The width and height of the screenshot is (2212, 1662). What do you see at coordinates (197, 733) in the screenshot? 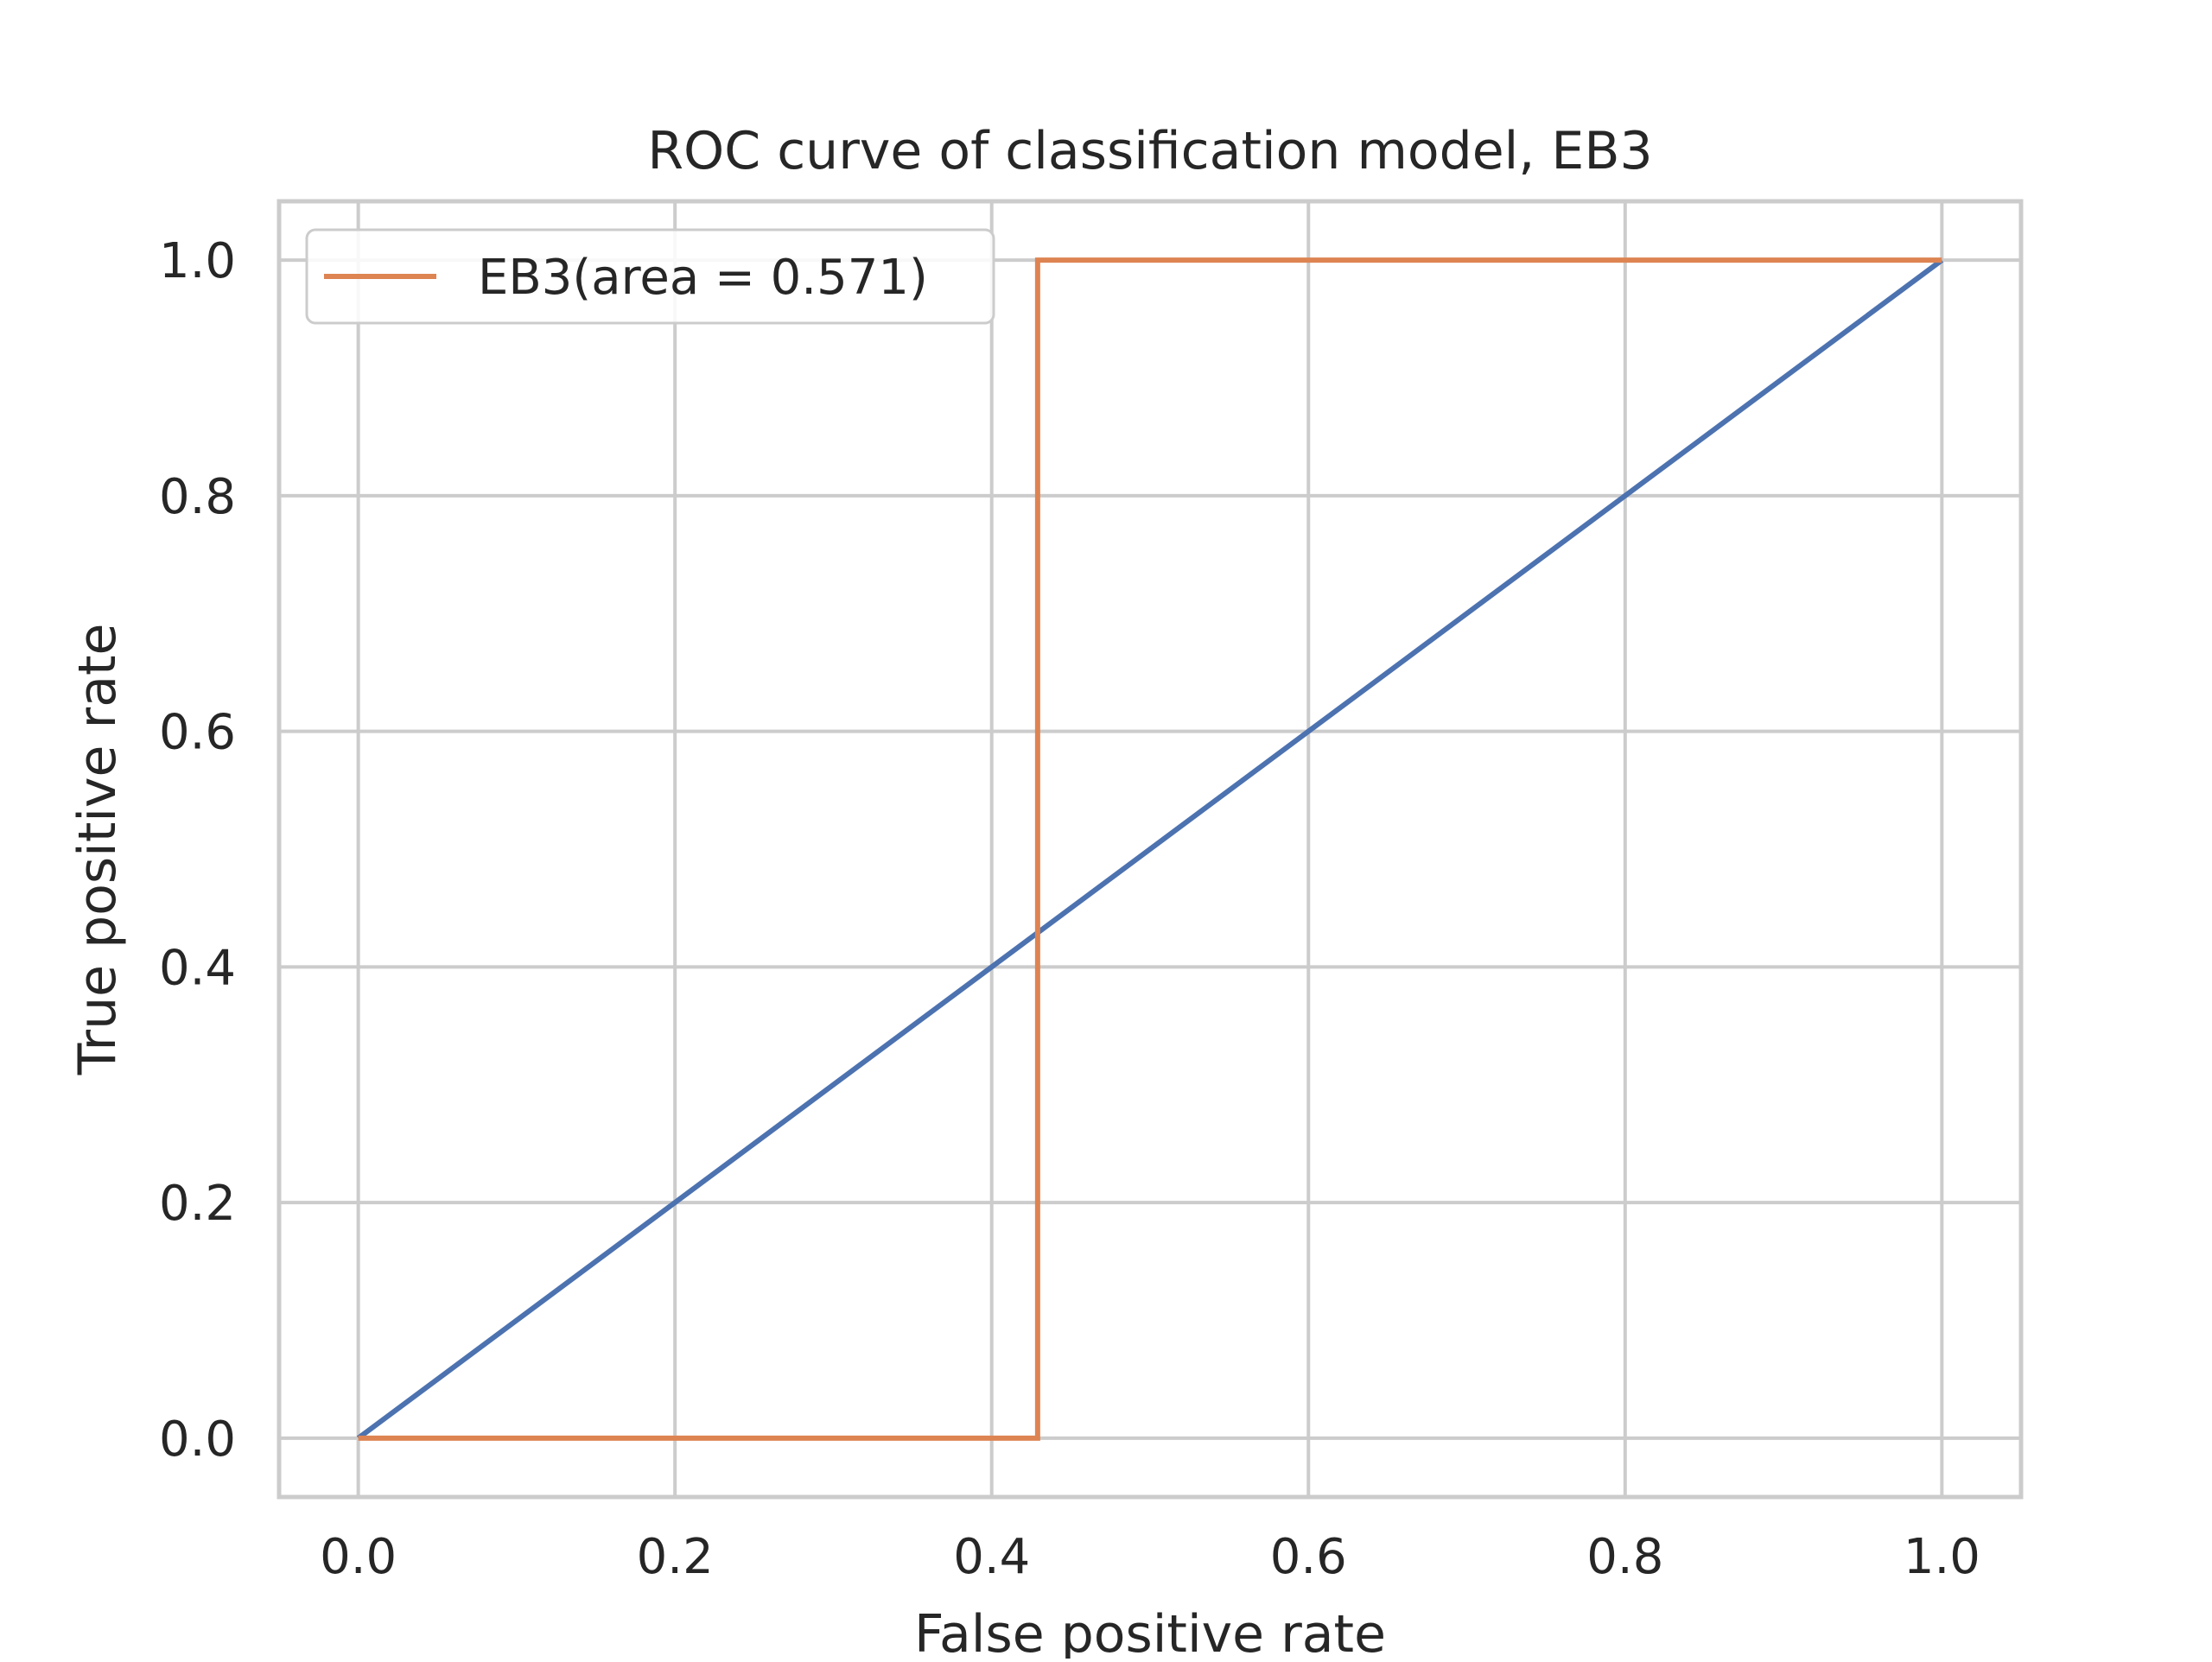
I see `y-tick-label: 0.6` at bounding box center [197, 733].